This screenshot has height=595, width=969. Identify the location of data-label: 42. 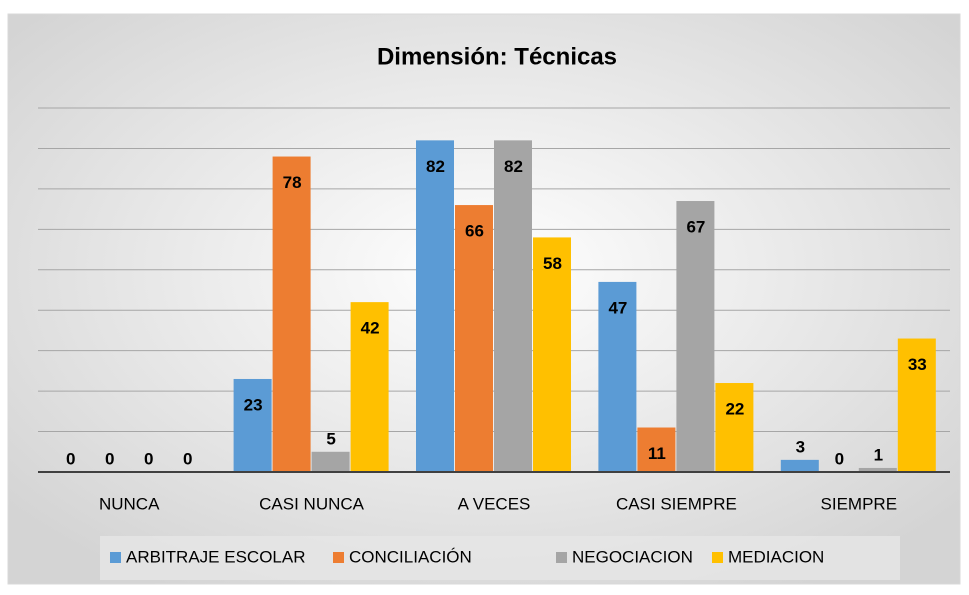
(370, 328).